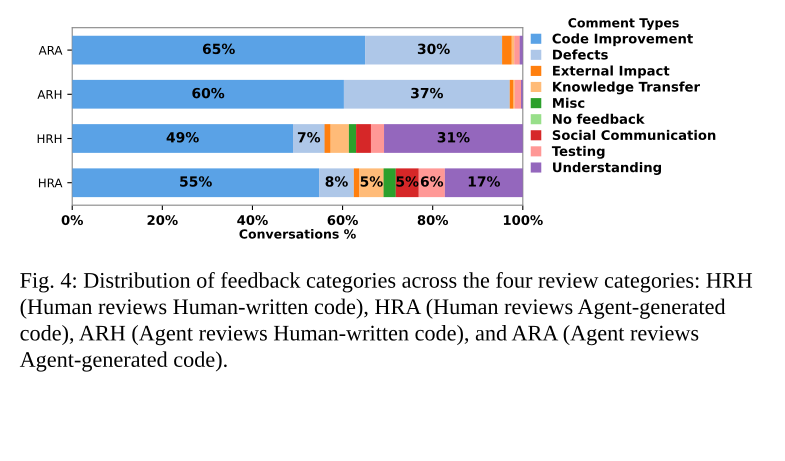 The height and width of the screenshot is (461, 785). I want to click on y-tick-label: ARA, so click(50, 50).